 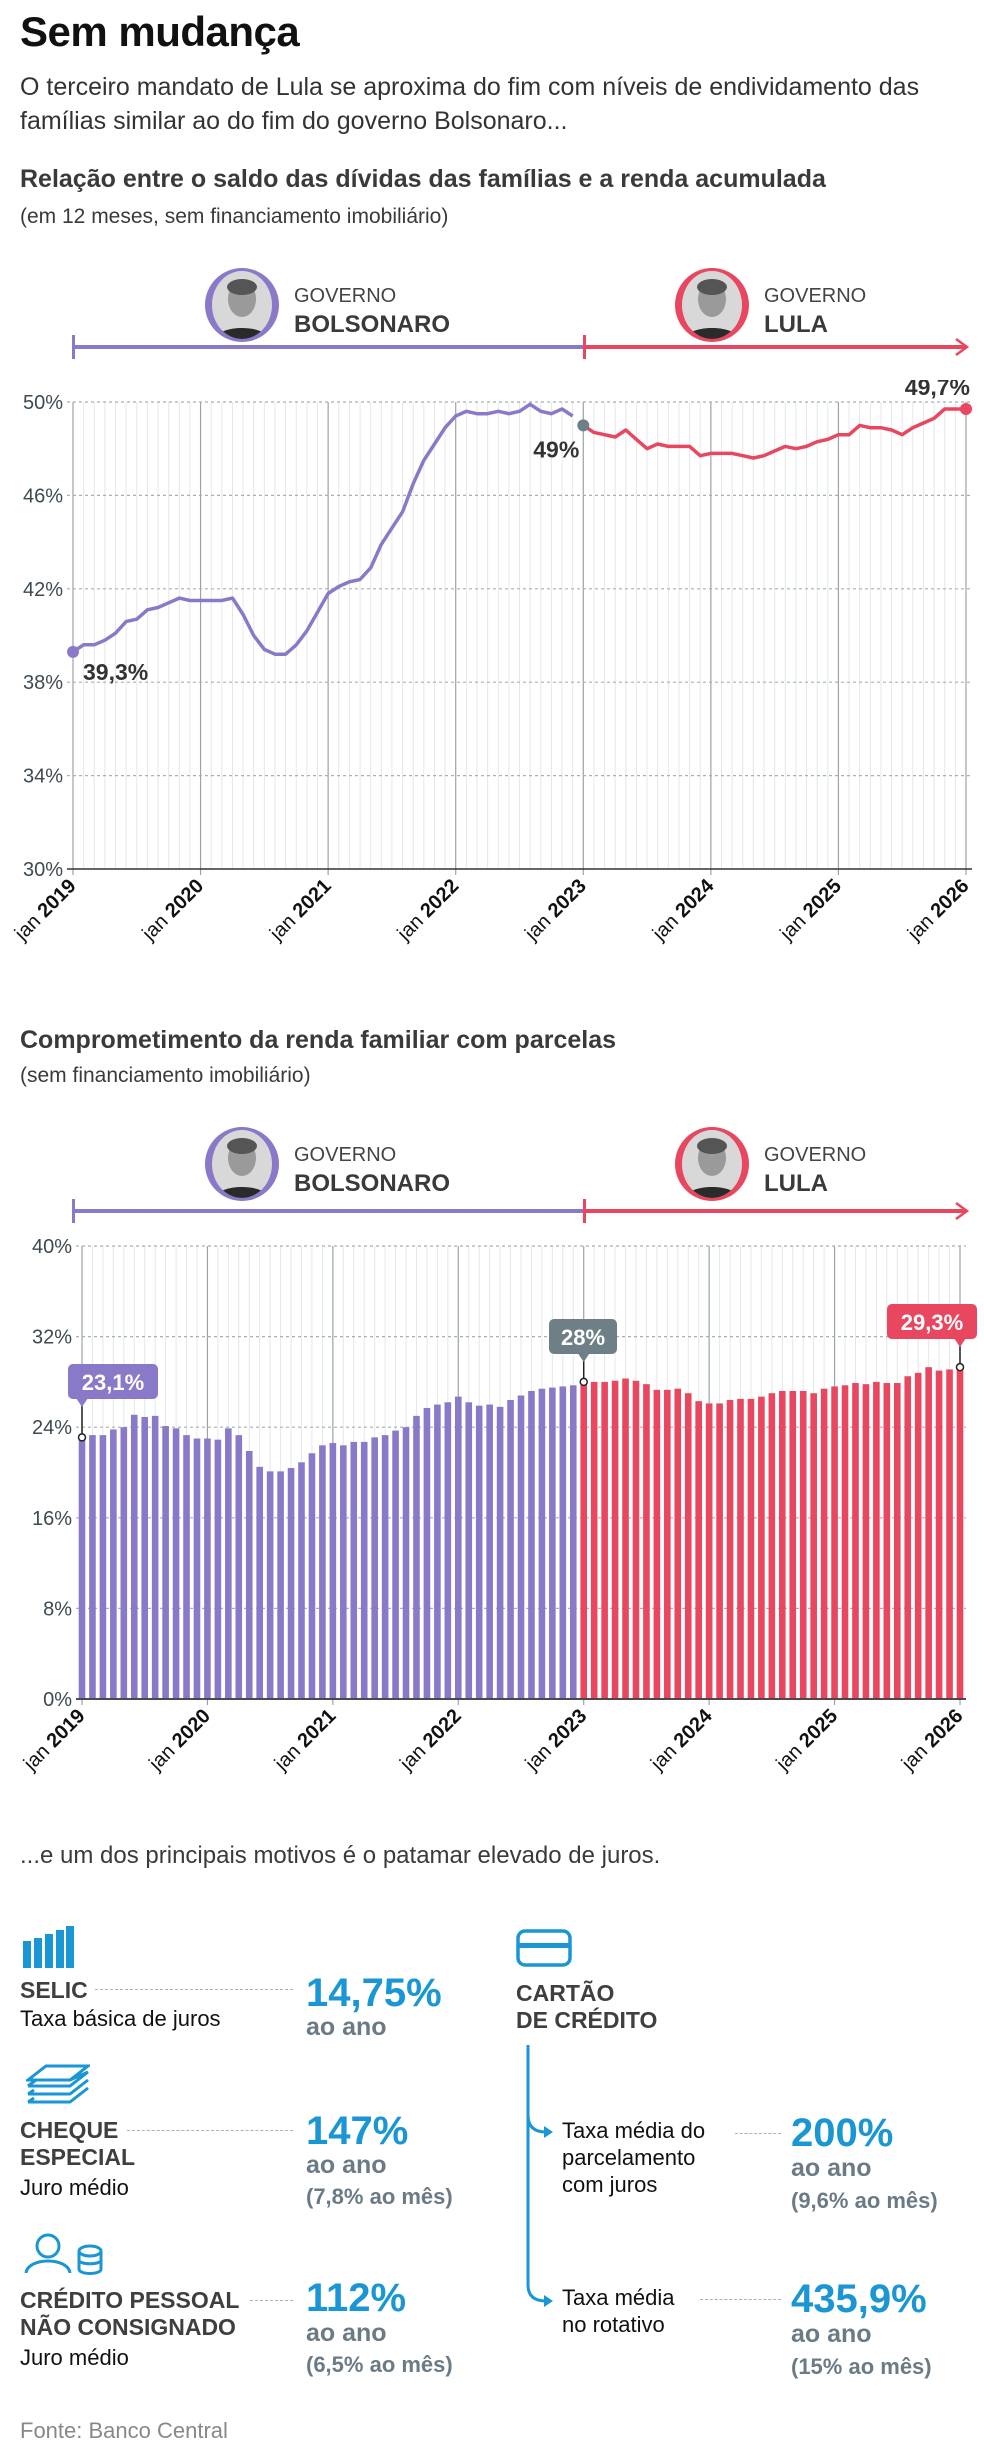 What do you see at coordinates (634, 2130) in the screenshot?
I see `parcelado-line-1: Taxa média do` at bounding box center [634, 2130].